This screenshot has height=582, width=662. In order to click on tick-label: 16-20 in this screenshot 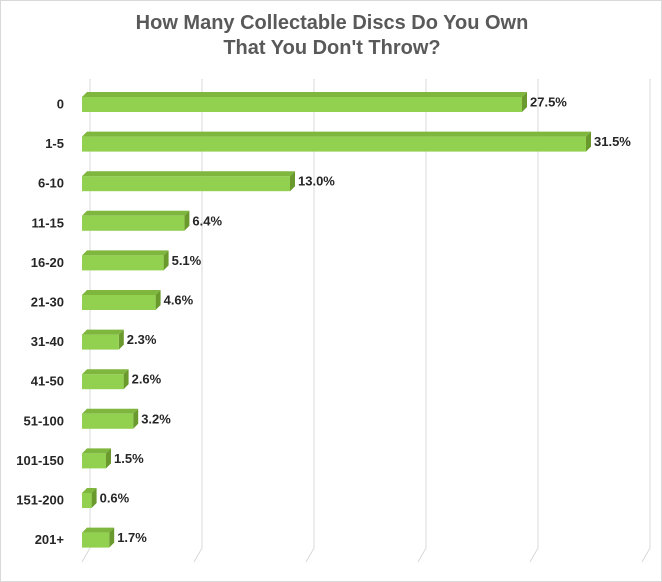, I will do `click(47, 262)`.